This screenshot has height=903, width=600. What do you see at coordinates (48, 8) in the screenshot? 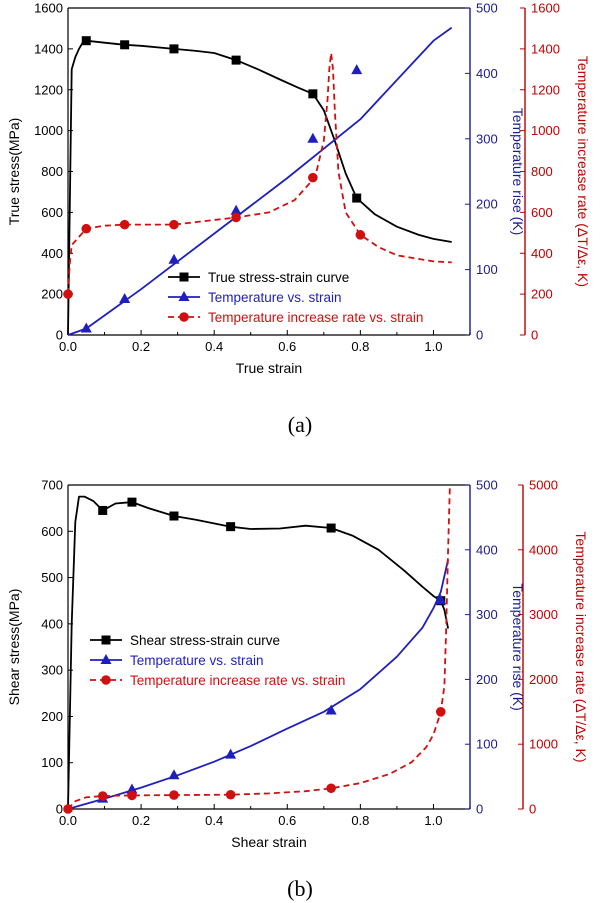
I see `left-tick-label: 1600` at bounding box center [48, 8].